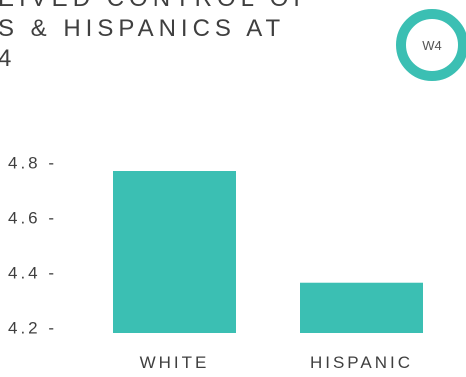  I want to click on x-category-label: HISPANIC, so click(361, 362).